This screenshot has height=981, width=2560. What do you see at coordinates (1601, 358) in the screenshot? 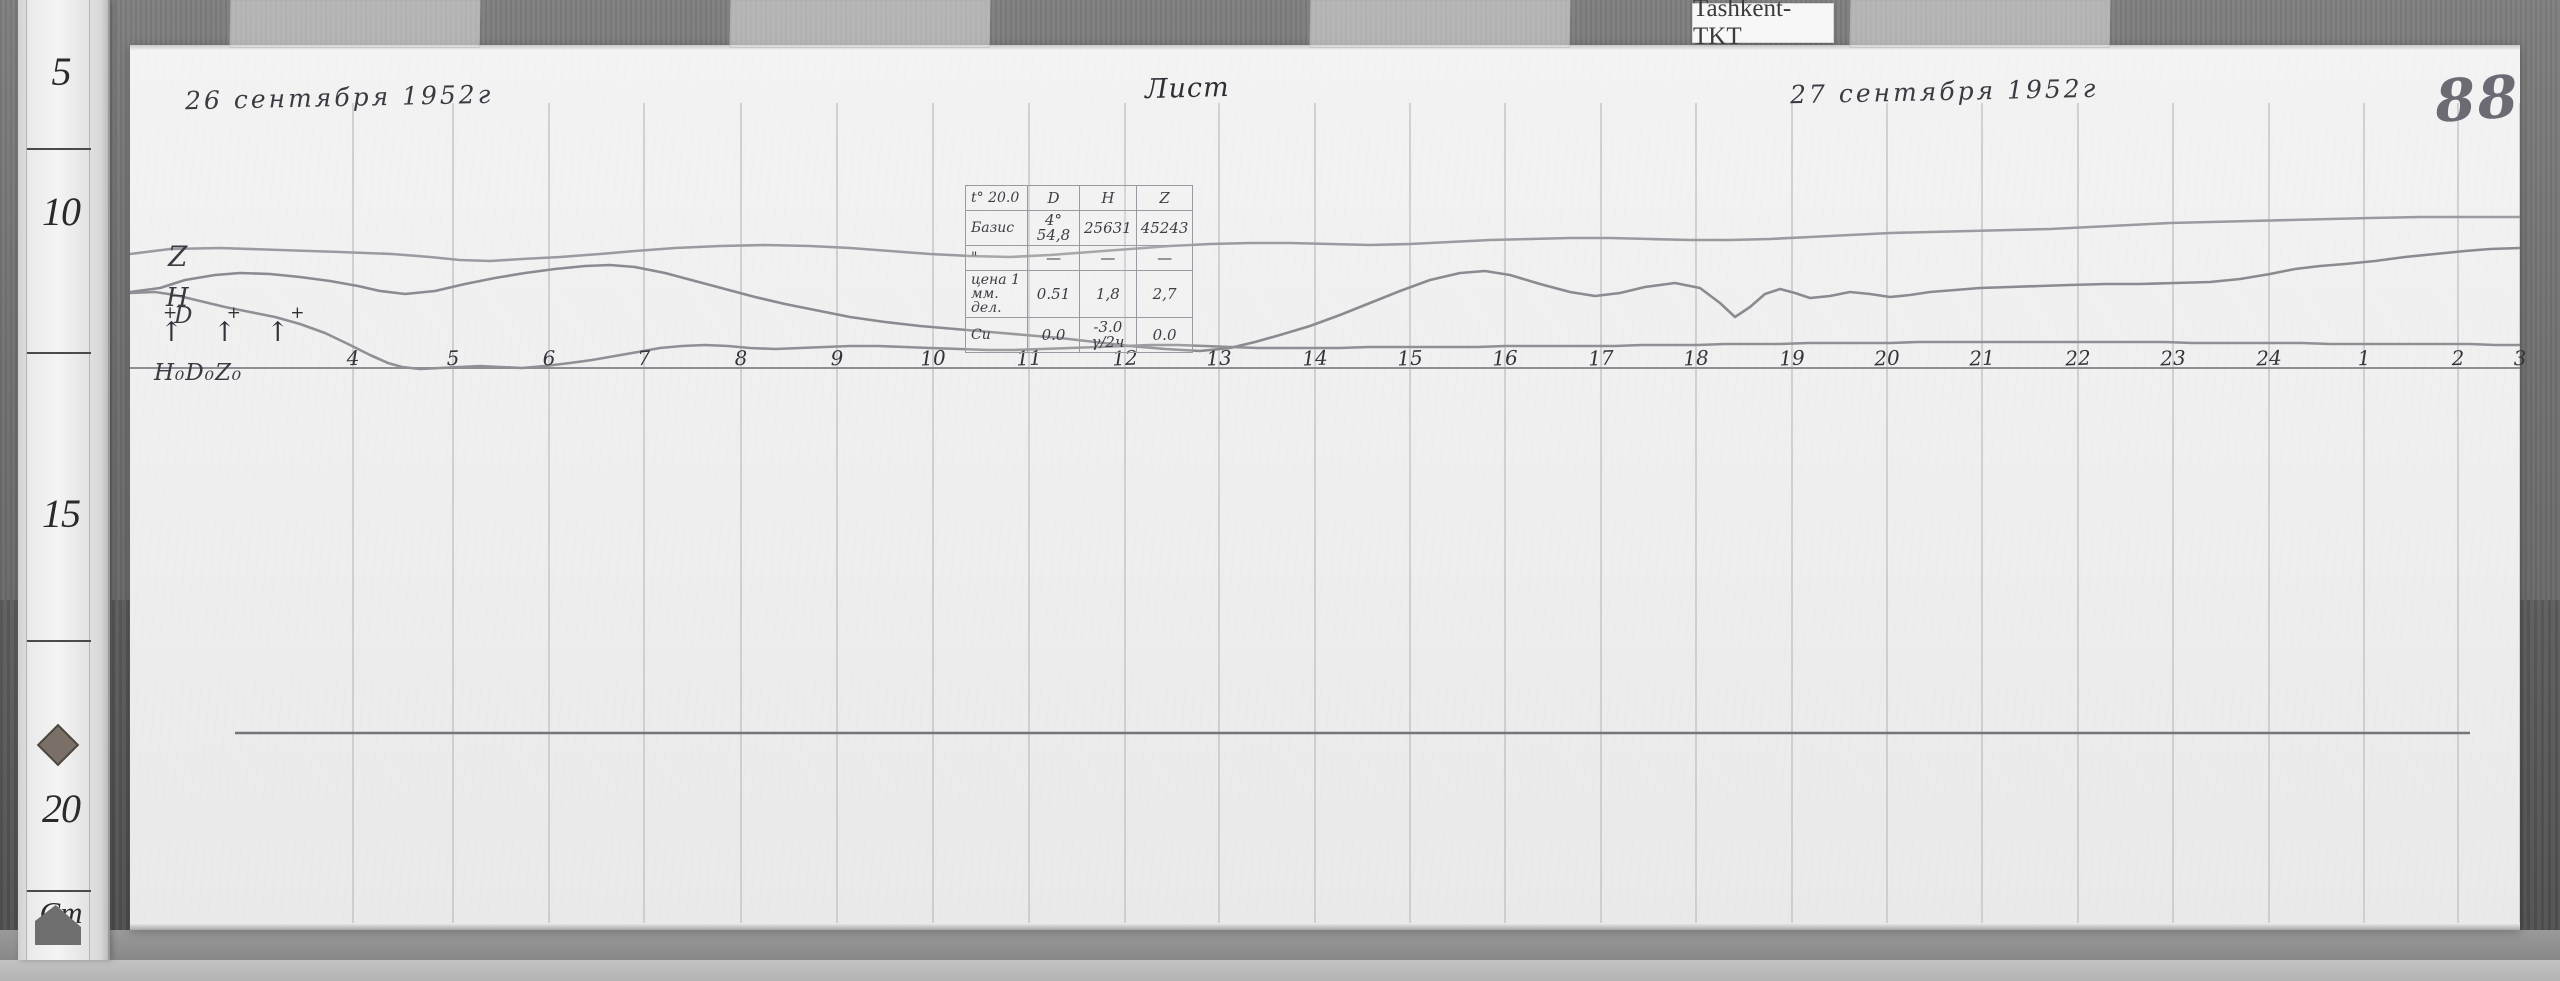
I see `x-tick-label-17: 17` at bounding box center [1601, 358].